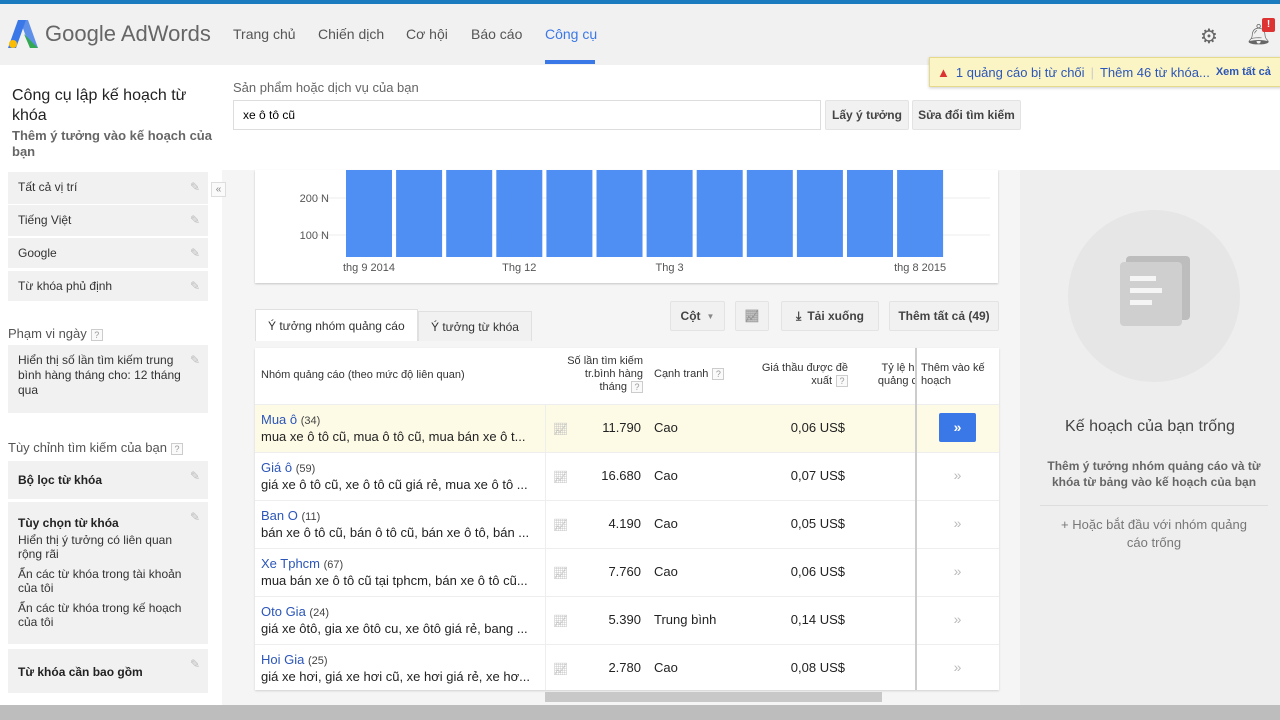  I want to click on start-empty-ad-group-link: + Hoặc bắt đầu với nhóm quảng cáo trống, so click(1154, 533).